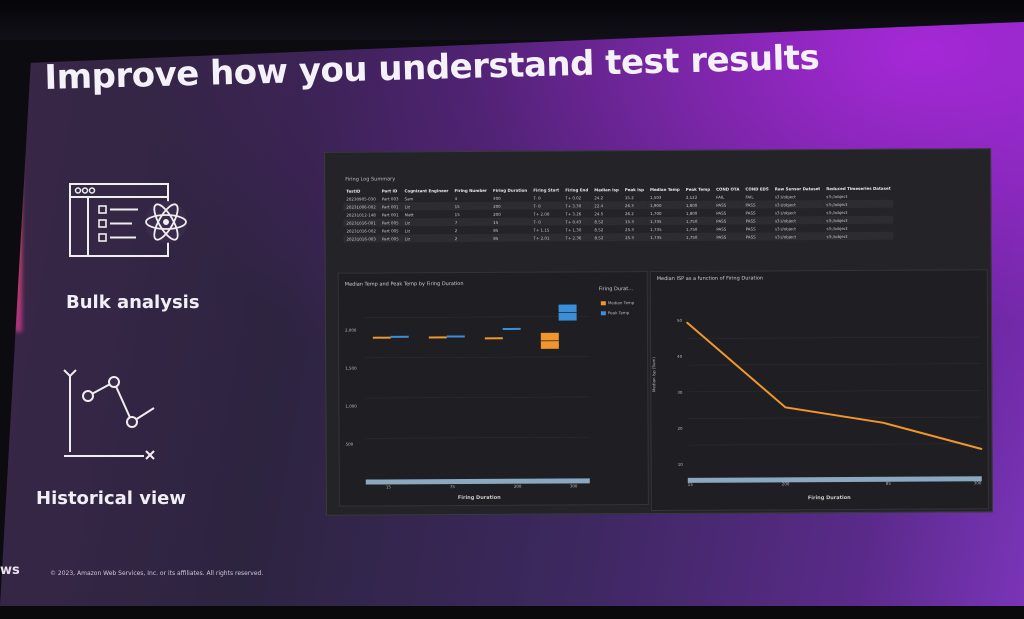 The height and width of the screenshot is (619, 1024). What do you see at coordinates (665, 205) in the screenshot?
I see `table-cell: 1,900` at bounding box center [665, 205].